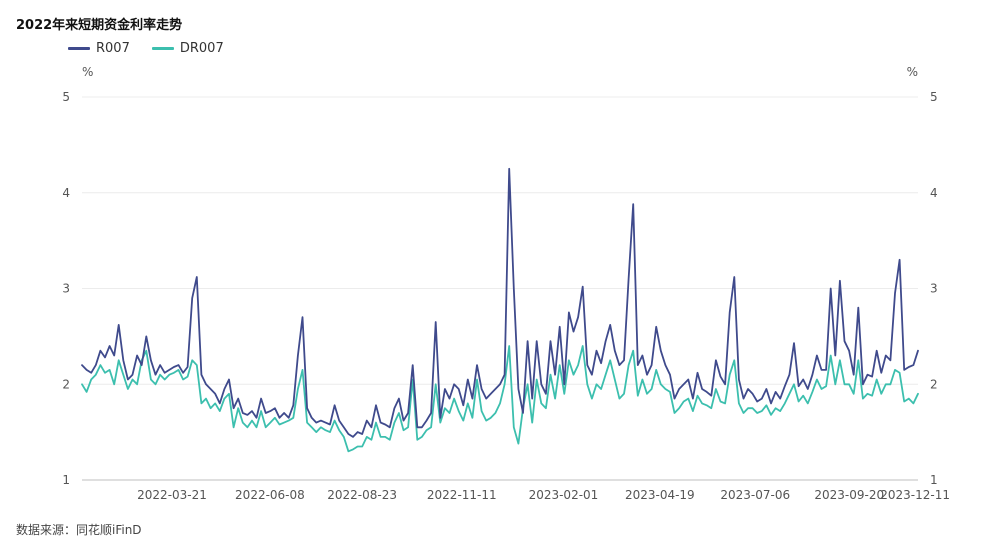 The image size is (1000, 552). I want to click on legend-label-dr007: DR007, so click(201, 48).